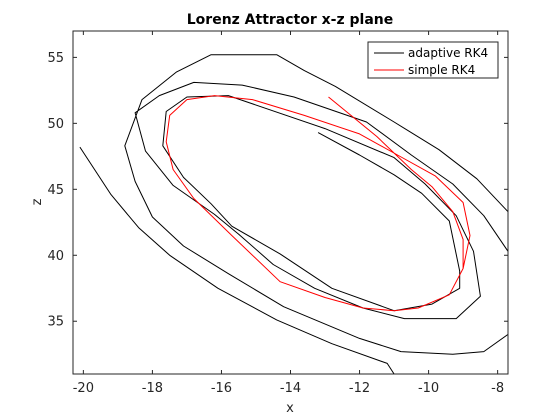 This screenshot has width=560, height=420. Describe the element at coordinates (55, 322) in the screenshot. I see `y-tick-label: 35` at that location.